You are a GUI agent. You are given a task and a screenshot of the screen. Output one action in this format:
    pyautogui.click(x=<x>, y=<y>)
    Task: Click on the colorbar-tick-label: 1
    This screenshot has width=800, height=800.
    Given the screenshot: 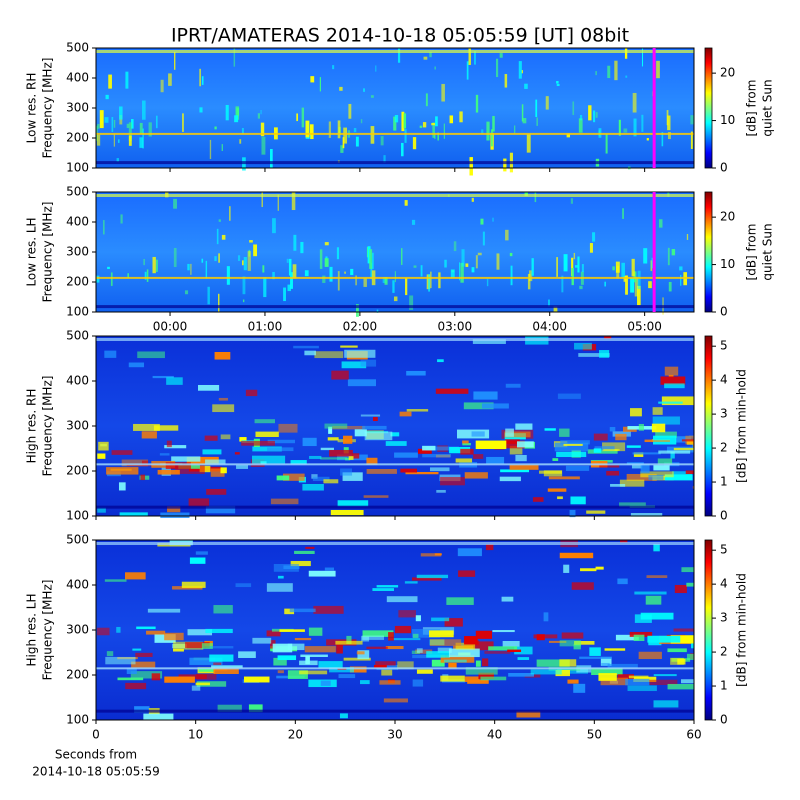 What is the action you would take?
    pyautogui.click(x=724, y=686)
    